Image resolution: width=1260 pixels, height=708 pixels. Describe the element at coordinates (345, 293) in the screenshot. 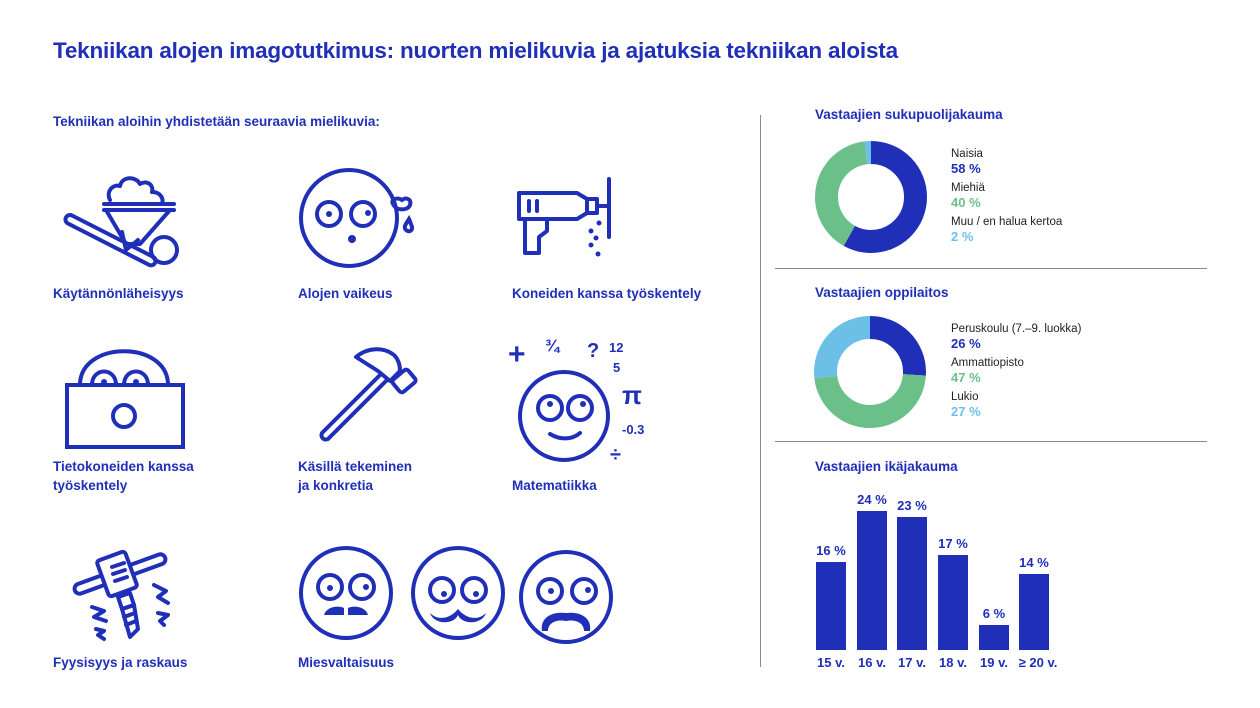

I see `label-alojen-vaikeus: Alojen vaikeus` at that location.